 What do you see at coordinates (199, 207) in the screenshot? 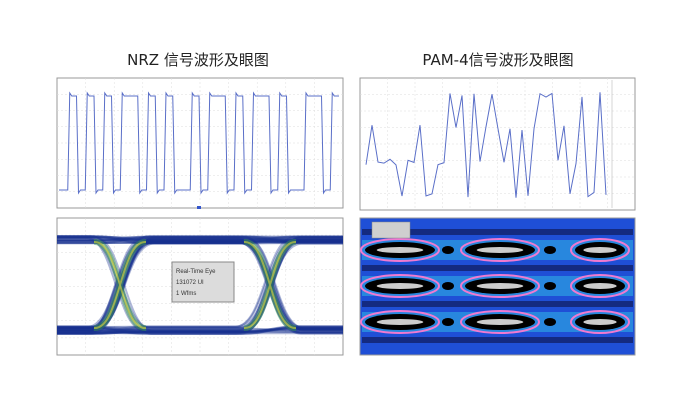
I see `trigger-marker` at bounding box center [199, 207].